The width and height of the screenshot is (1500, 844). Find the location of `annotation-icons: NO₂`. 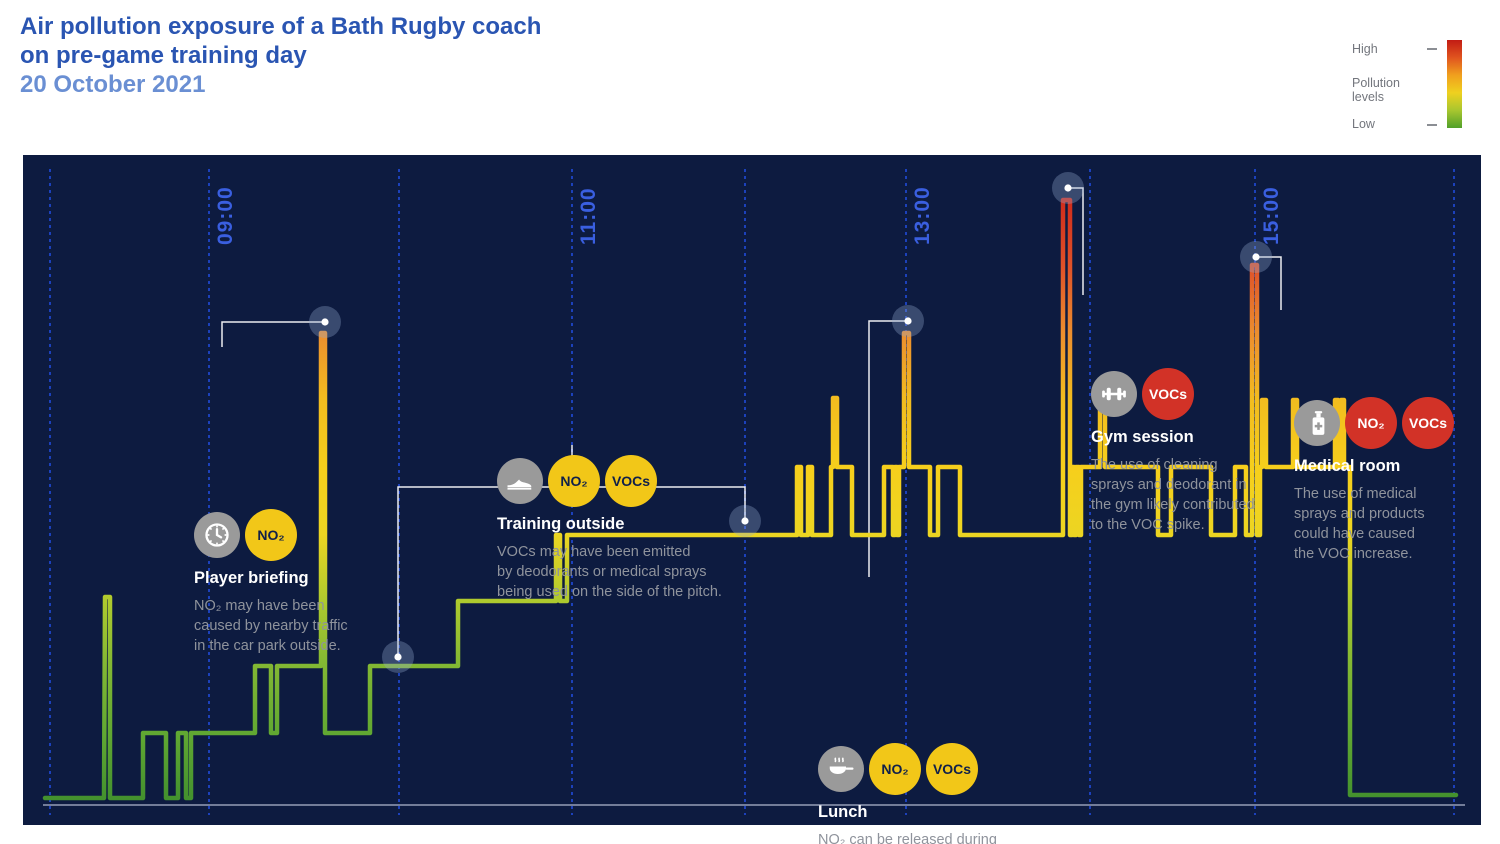

annotation-icons: NO₂ is located at coordinates (271, 535).